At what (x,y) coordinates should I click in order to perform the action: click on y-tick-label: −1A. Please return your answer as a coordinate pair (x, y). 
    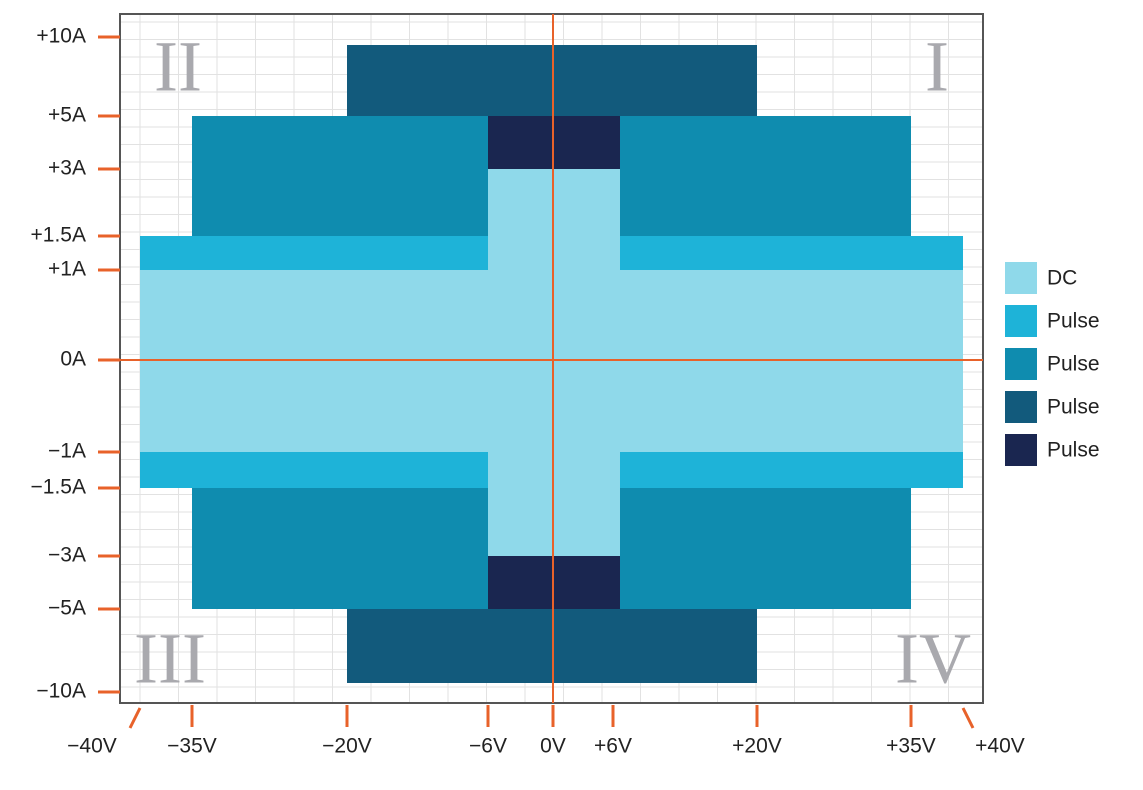
    Looking at the image, I should click on (67, 451).